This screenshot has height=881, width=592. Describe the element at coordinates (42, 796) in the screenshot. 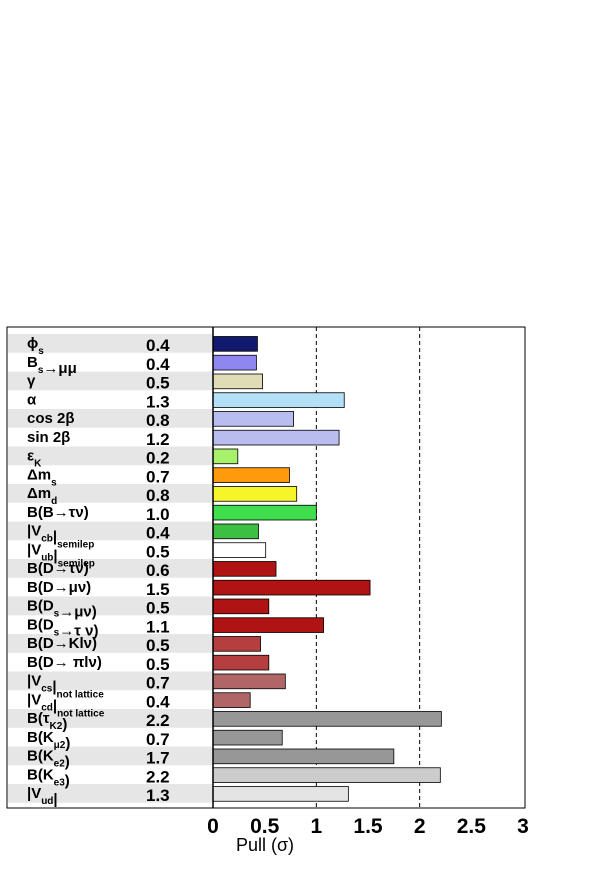

I see `row-label: |Vud|` at that location.